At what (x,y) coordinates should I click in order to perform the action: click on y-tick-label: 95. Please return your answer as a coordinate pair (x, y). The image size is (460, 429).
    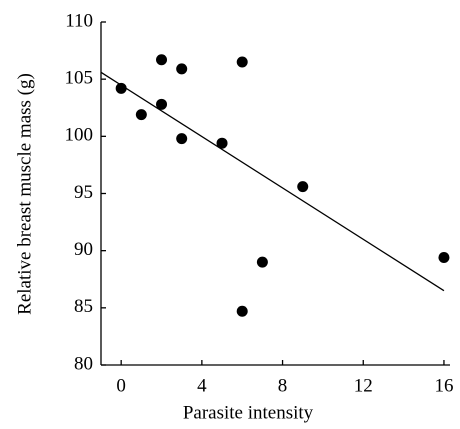
    Looking at the image, I should click on (83, 192).